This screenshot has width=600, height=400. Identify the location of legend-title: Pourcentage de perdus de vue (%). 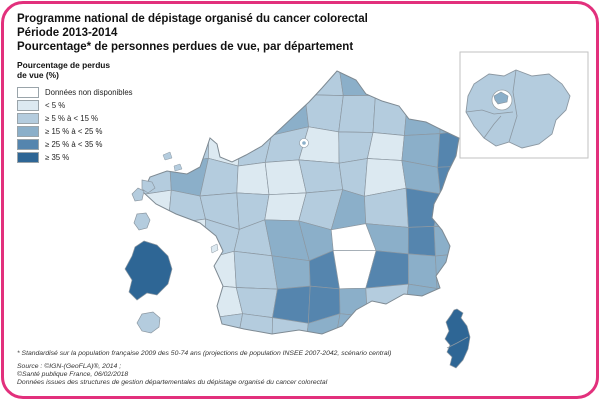
(75, 70).